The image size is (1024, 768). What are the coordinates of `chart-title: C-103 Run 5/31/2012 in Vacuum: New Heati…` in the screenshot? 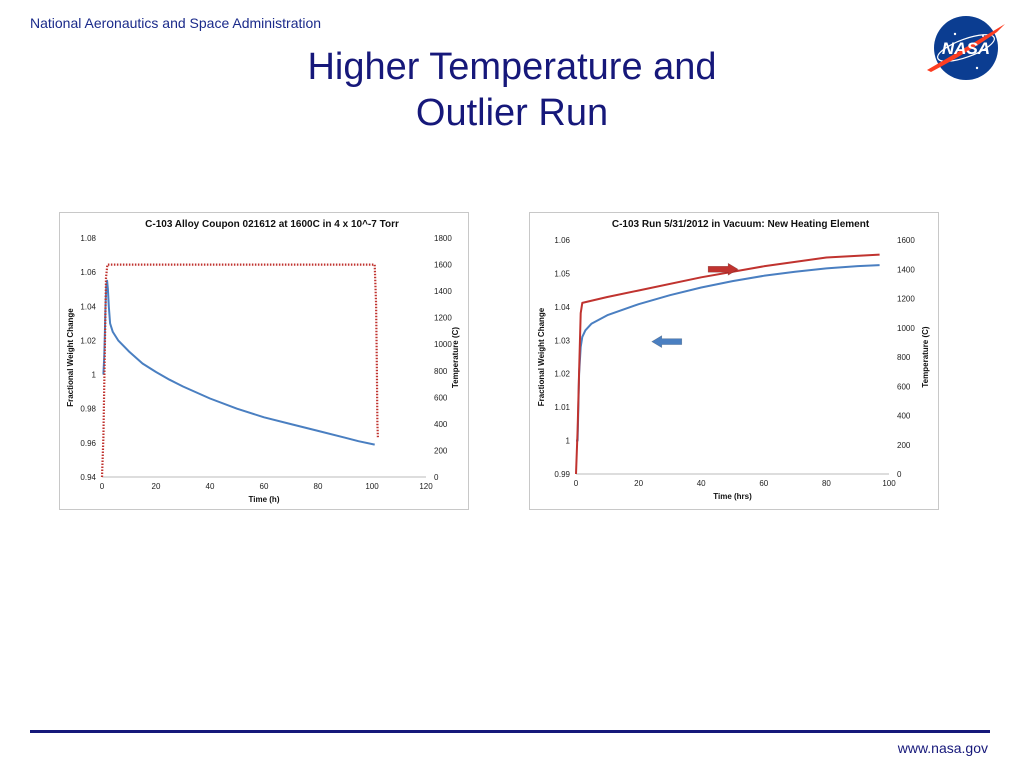 It's located at (741, 224).